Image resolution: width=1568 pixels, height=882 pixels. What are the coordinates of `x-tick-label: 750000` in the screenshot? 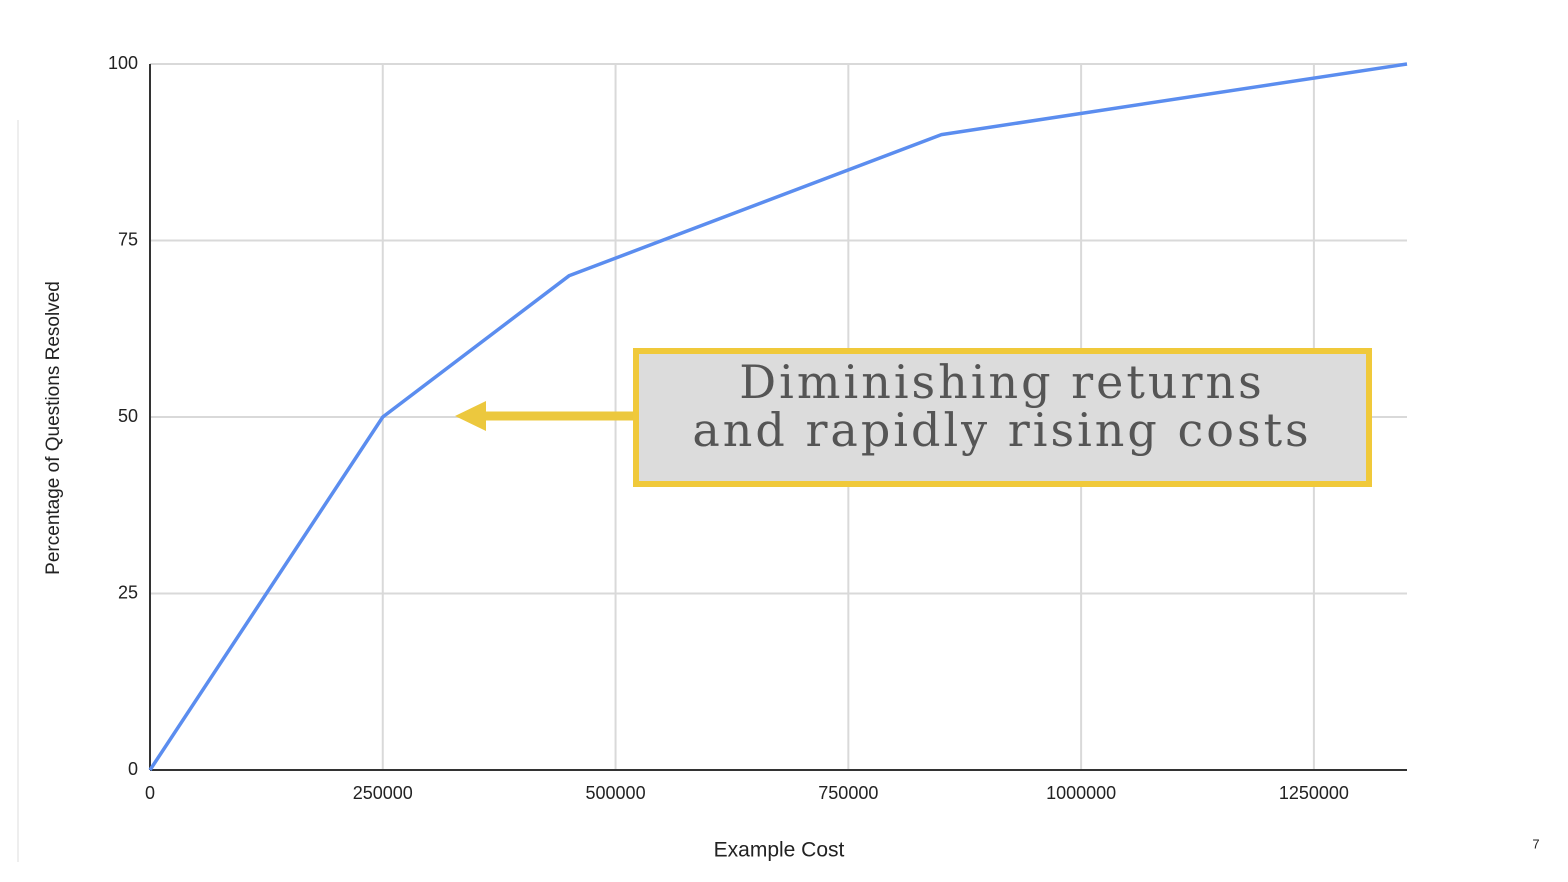 It's located at (848, 793).